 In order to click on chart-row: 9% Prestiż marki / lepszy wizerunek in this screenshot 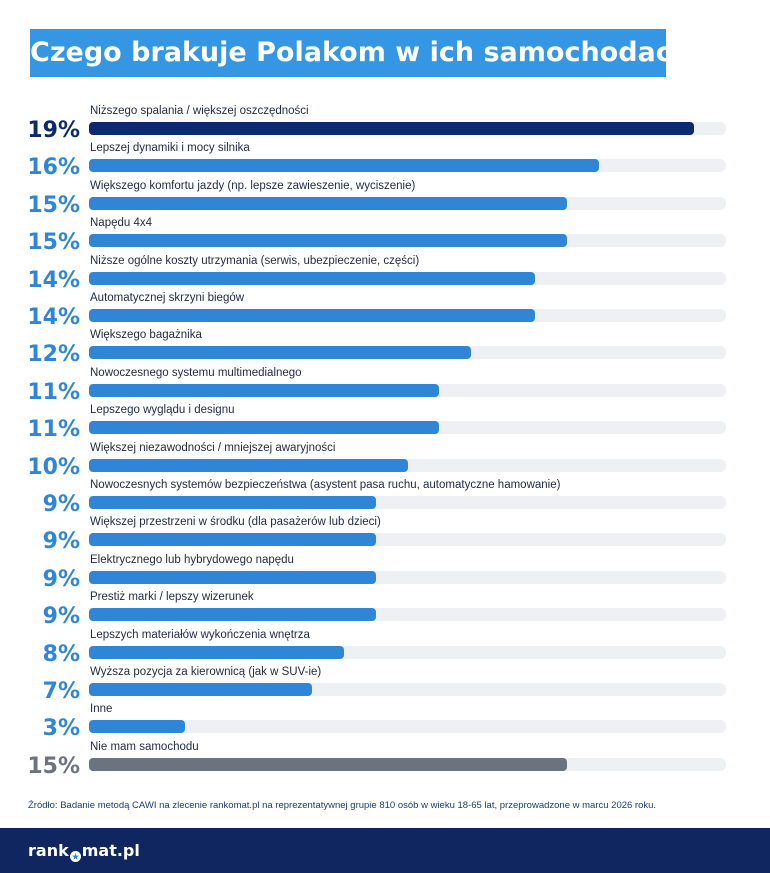, I will do `click(385, 610)`.